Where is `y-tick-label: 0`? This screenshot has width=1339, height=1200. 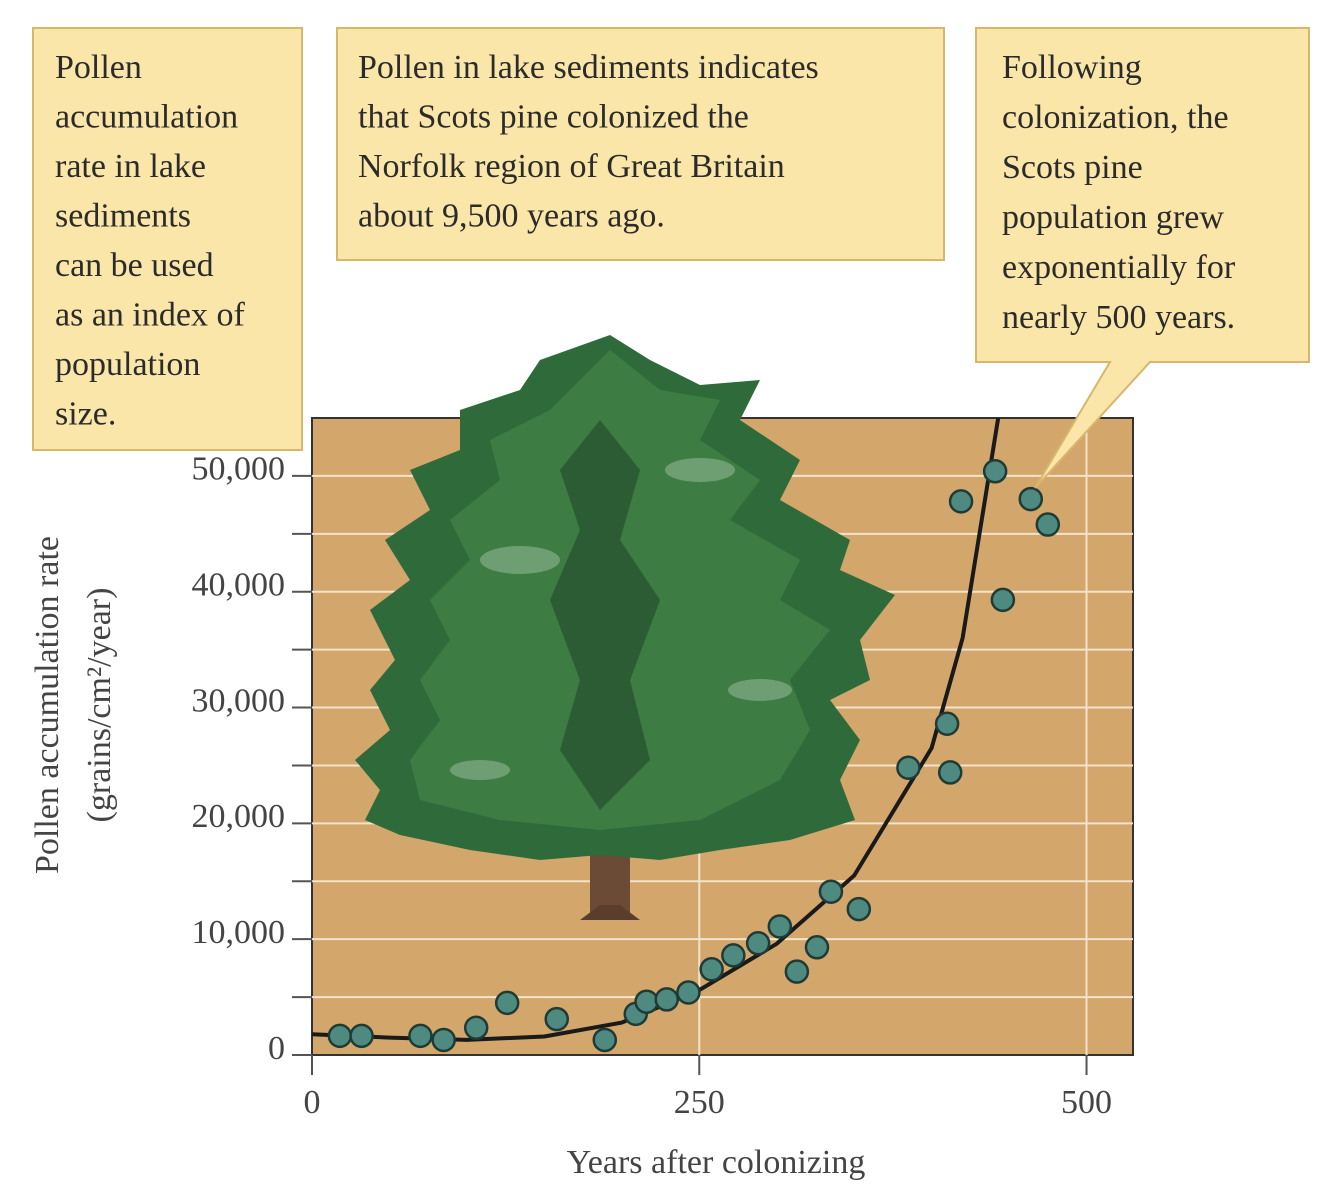 y-tick-label: 0 is located at coordinates (276, 1048).